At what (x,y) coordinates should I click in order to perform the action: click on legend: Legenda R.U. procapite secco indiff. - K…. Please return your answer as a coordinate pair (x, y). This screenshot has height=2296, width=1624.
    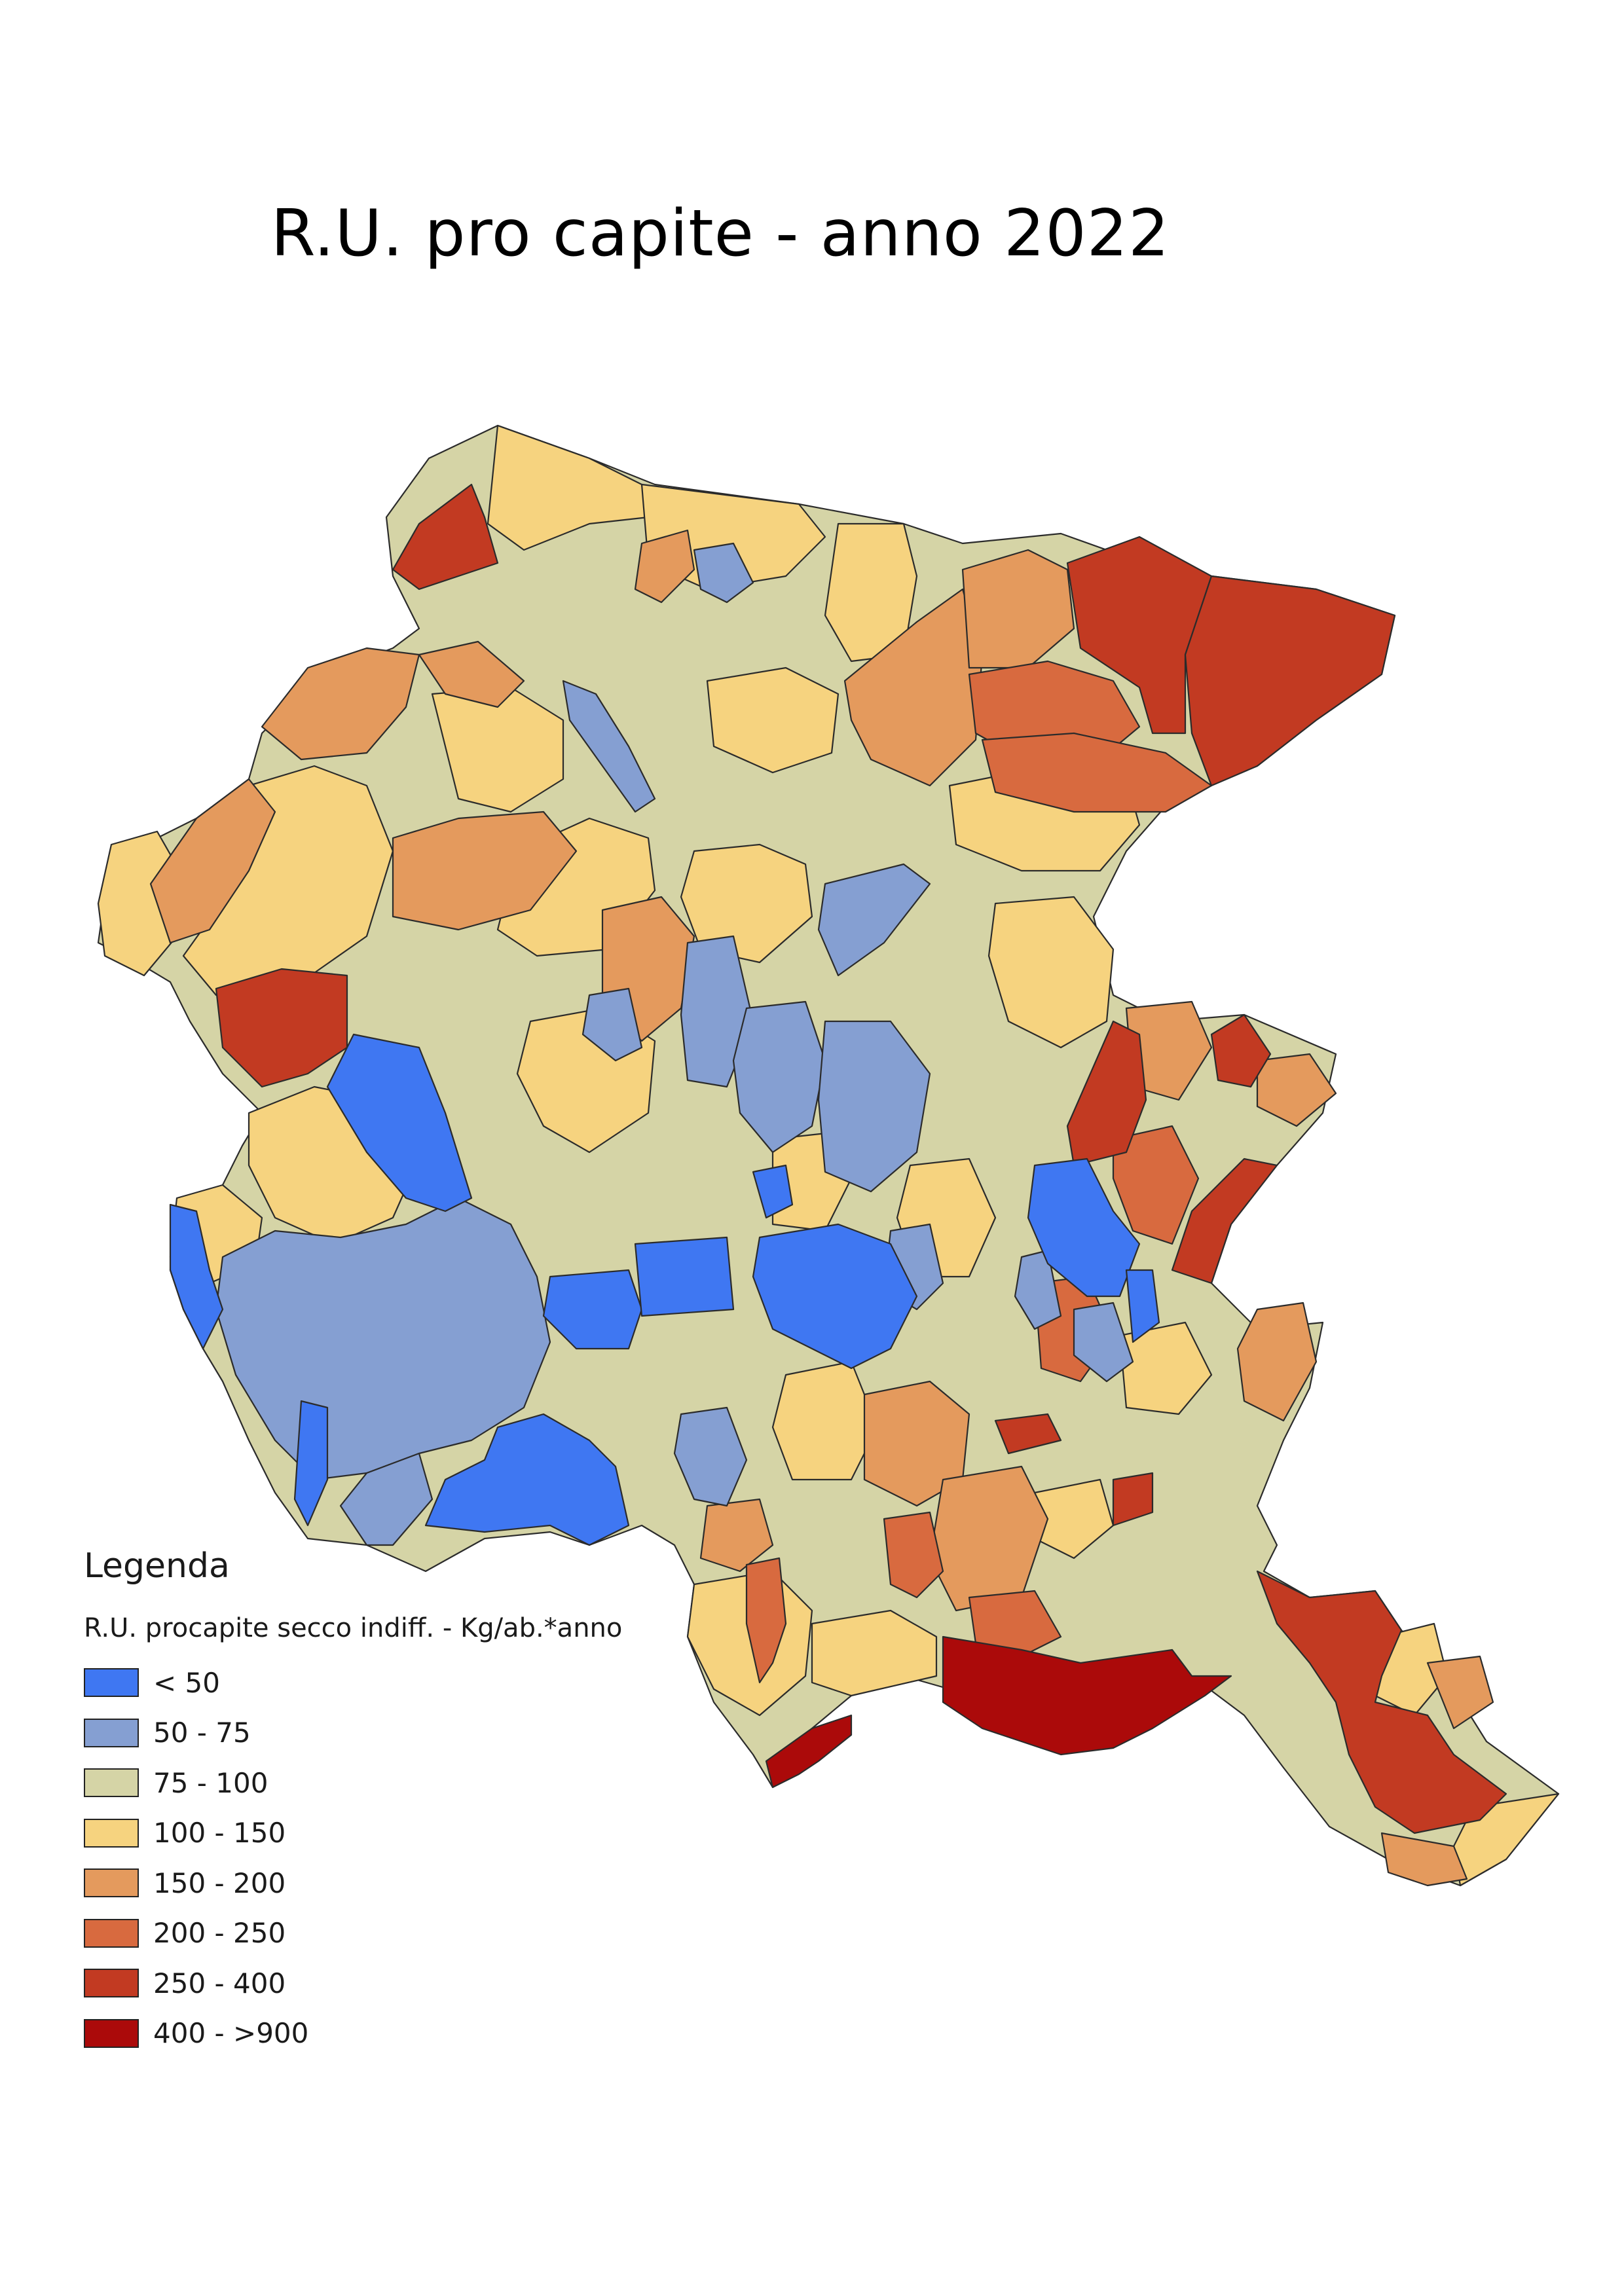
    Looking at the image, I should click on (411, 1802).